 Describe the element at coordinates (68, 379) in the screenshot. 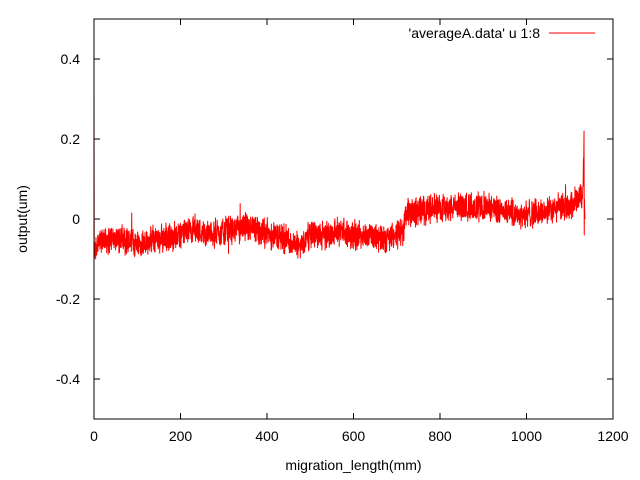

I see `y-tick-label: -0.4` at that location.